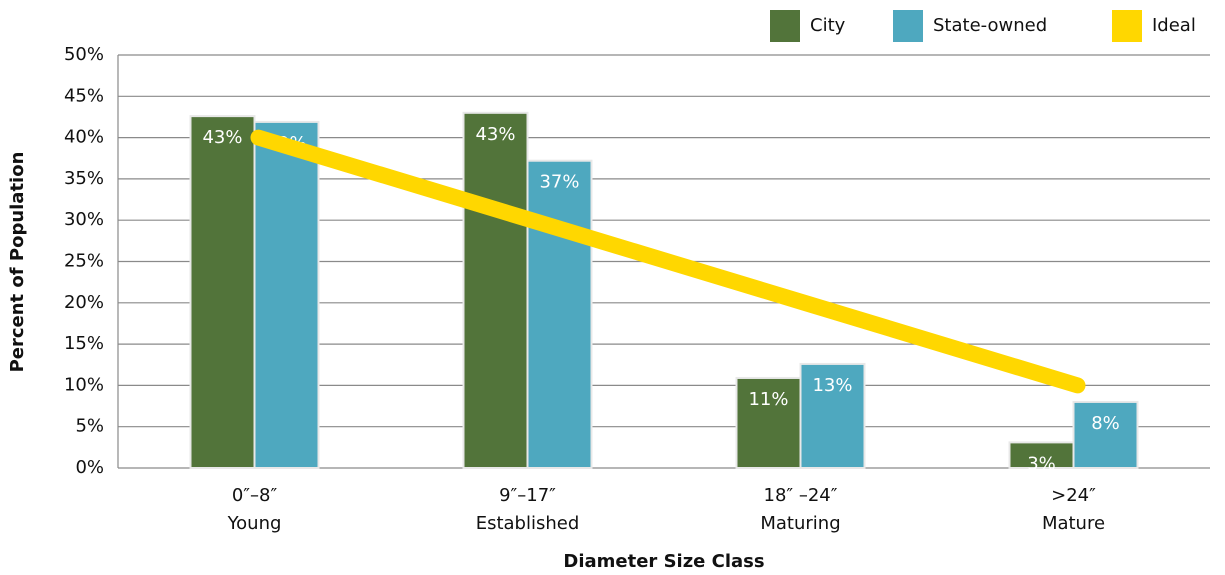  Describe the element at coordinates (84, 384) in the screenshot. I see `y-tick-label: 10%` at that location.